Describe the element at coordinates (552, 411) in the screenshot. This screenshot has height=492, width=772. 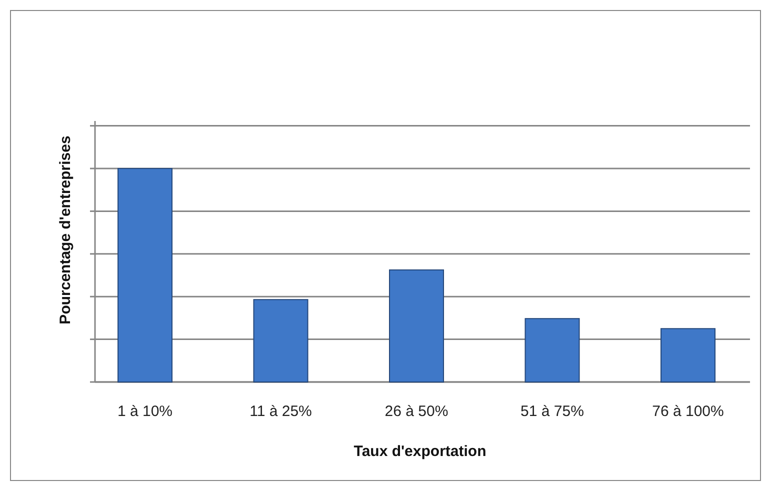
I see `x-tick-label: 51 à 75%` at that location.